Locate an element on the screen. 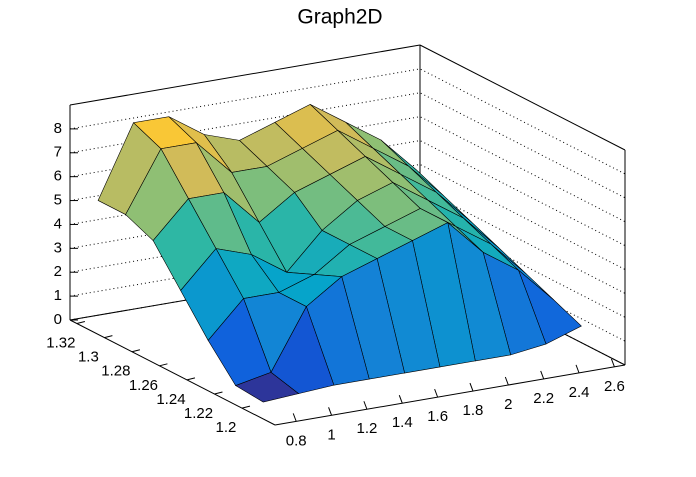 Image resolution: width=696 pixels, height=477 pixels. y-tick-label: 1.2 is located at coordinates (226, 427).